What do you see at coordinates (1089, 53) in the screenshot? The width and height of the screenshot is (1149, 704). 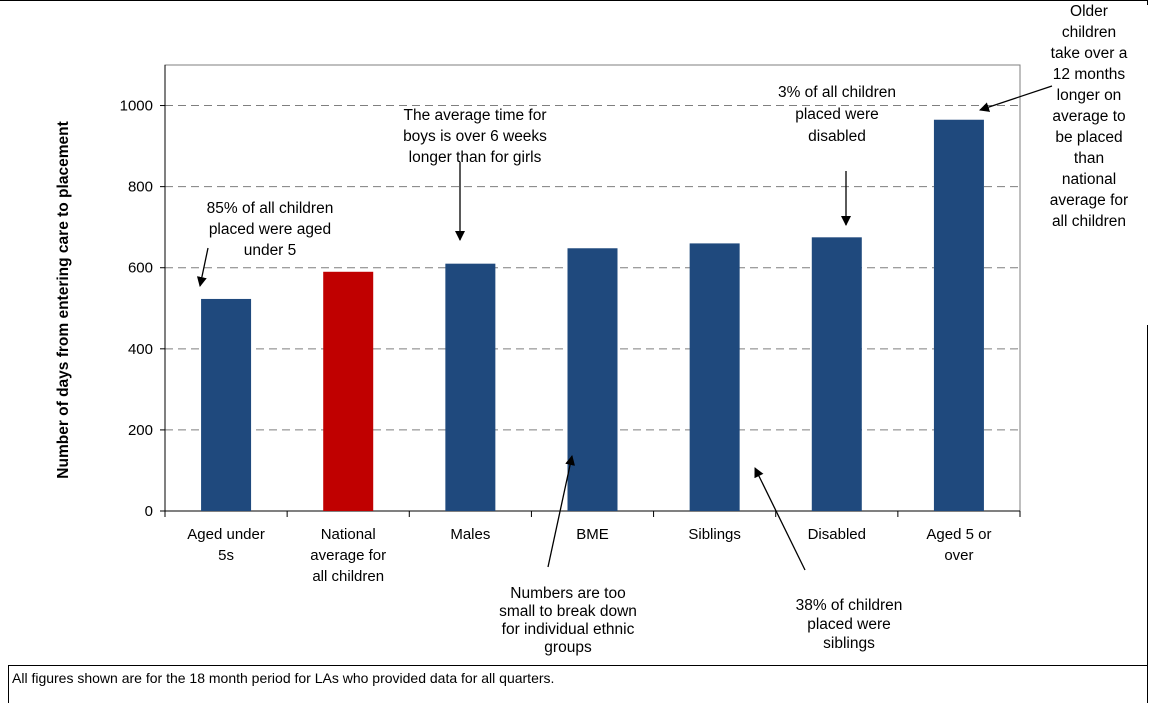 I see `annotation-text: take over a` at bounding box center [1089, 53].